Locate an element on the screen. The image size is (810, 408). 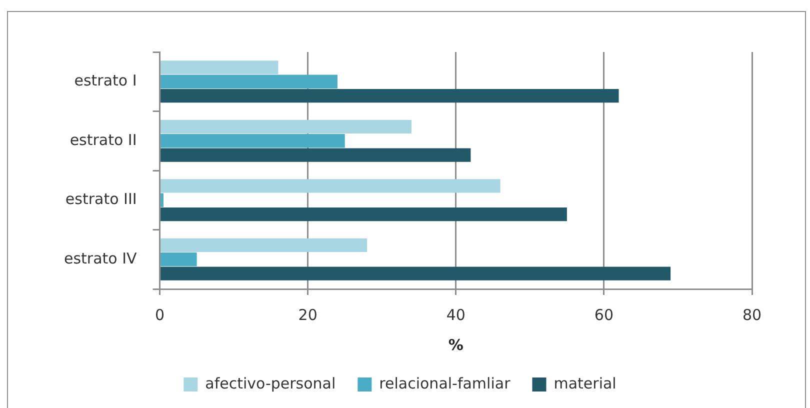
legend-label: afectivo-personal is located at coordinates (270, 383).